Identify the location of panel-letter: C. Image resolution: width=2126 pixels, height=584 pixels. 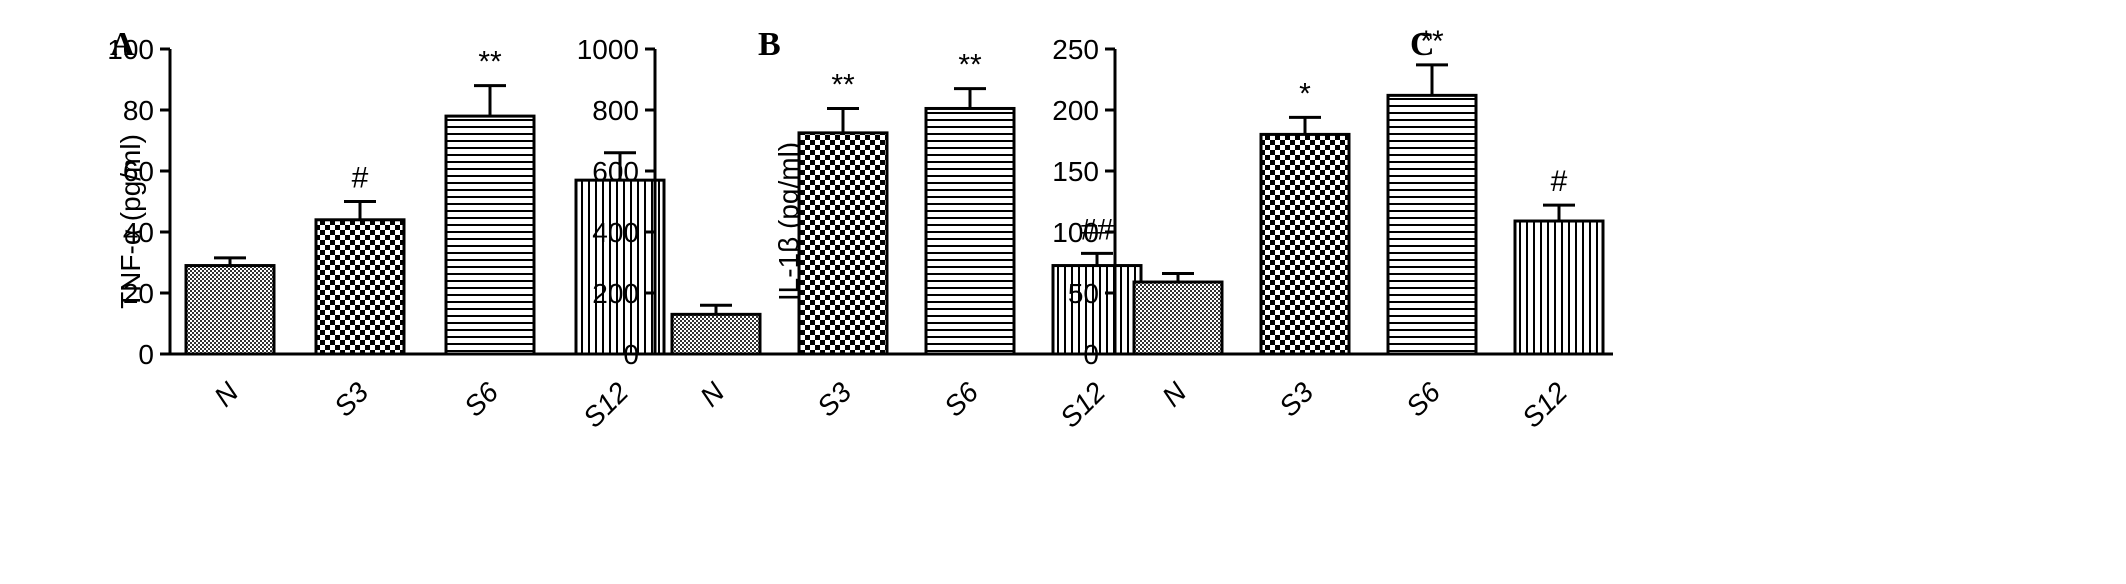
(1422, 44).